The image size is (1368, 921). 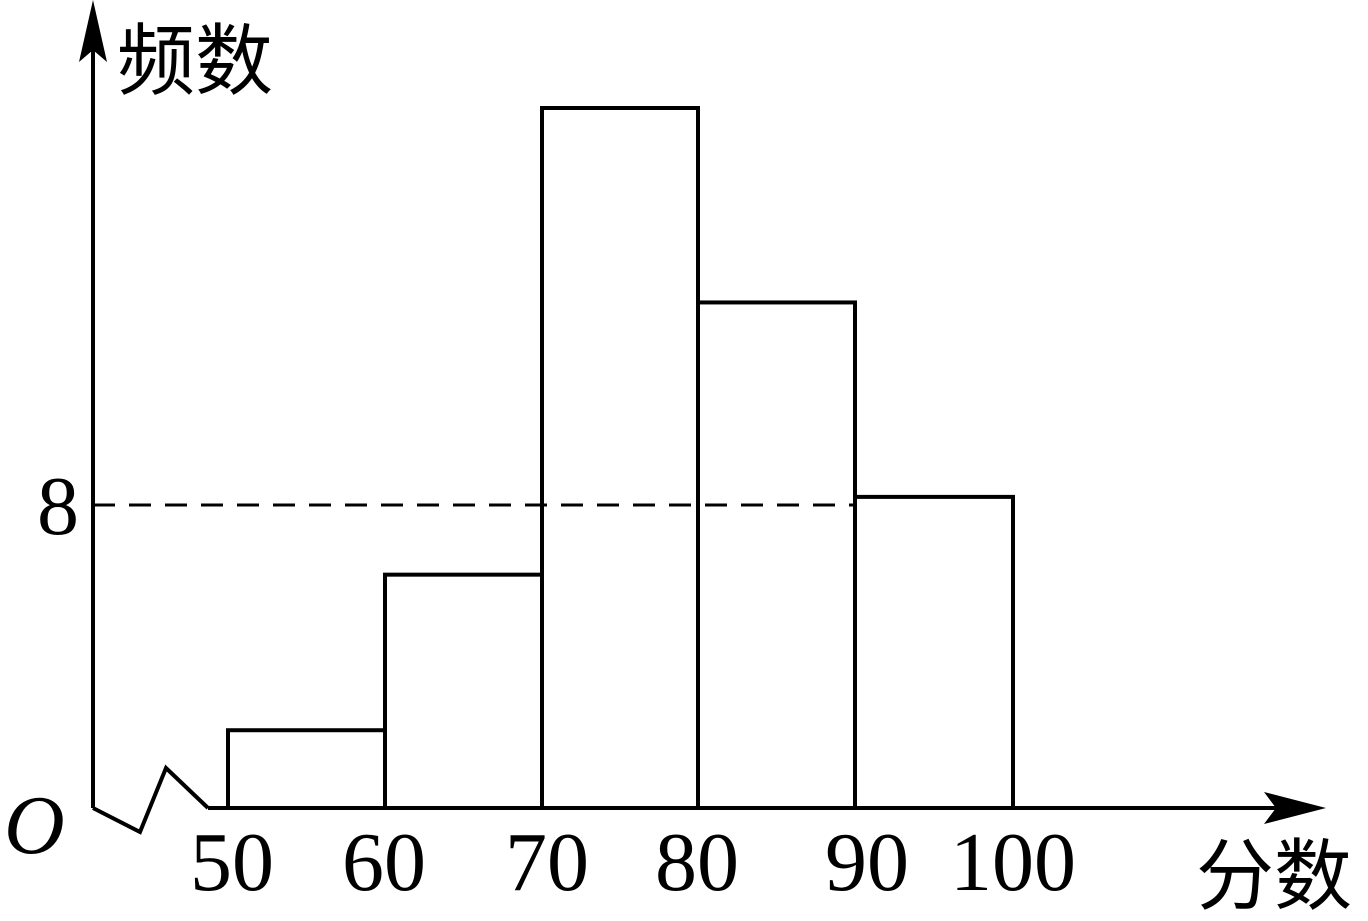 I want to click on y-axis-arrow, so click(x=93, y=31).